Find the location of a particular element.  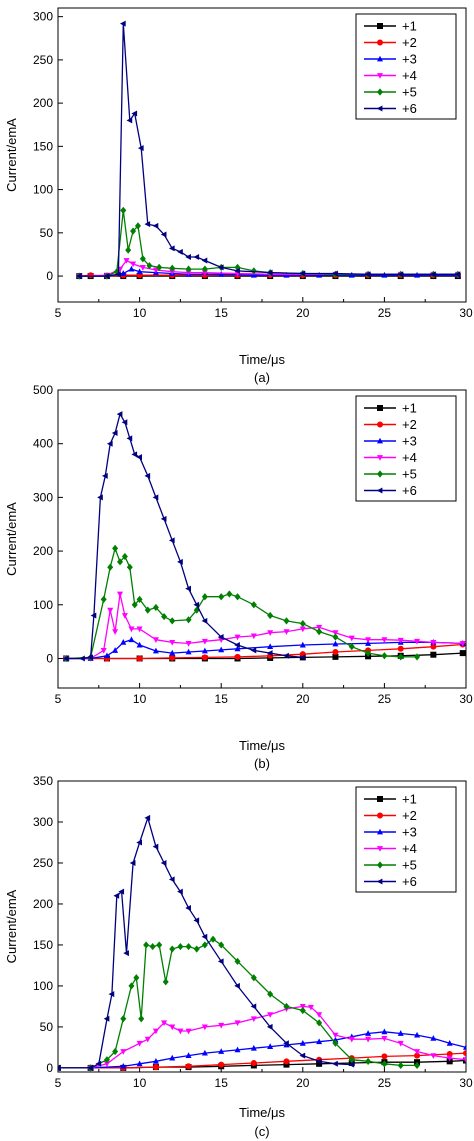

y-tick-label: 300 is located at coordinates (43, 822).